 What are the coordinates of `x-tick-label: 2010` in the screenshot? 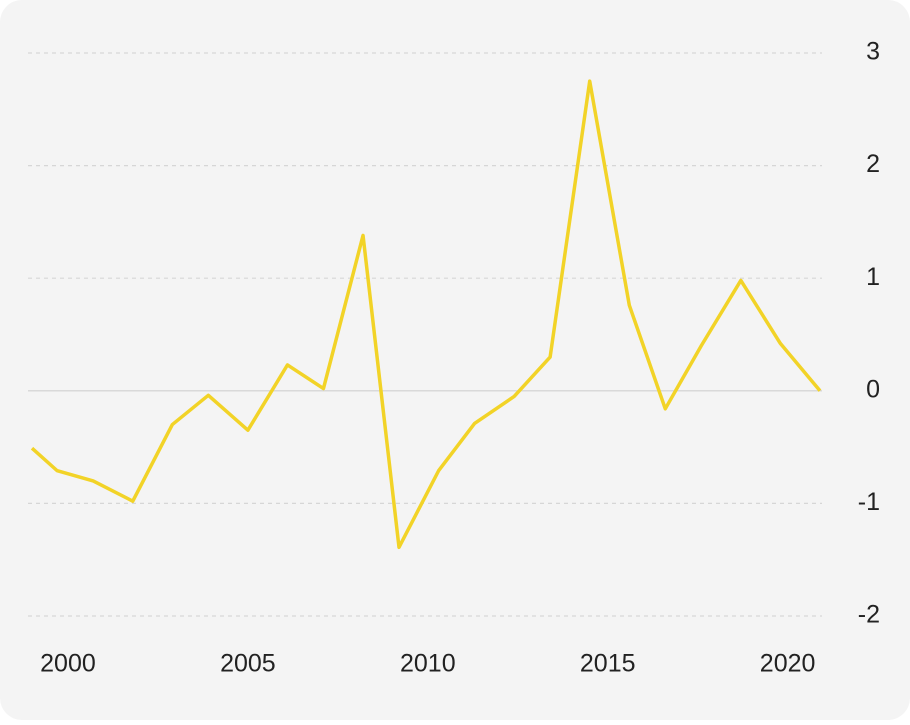 It's located at (428, 664).